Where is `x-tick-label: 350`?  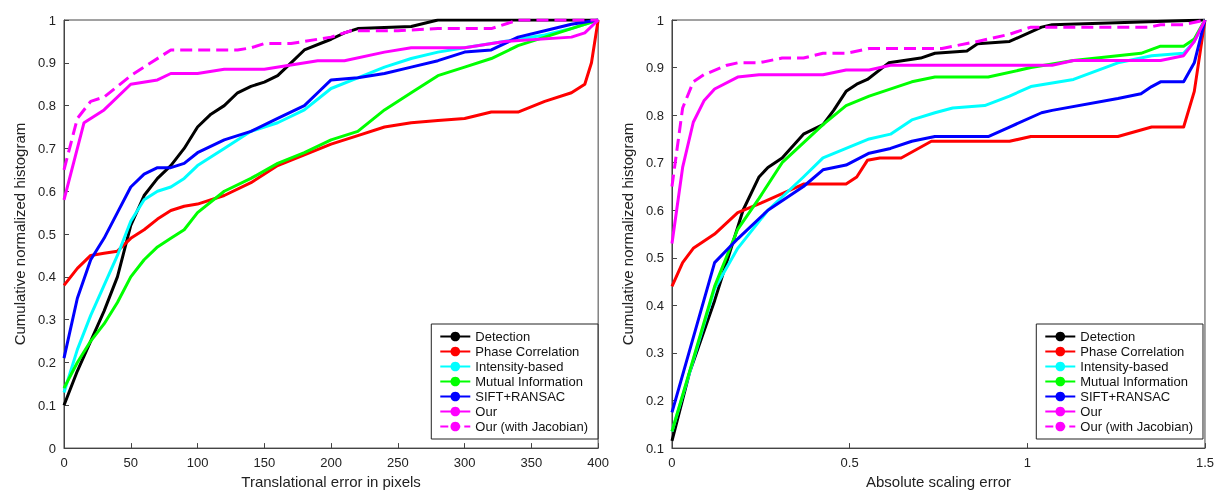 x-tick-label: 350 is located at coordinates (531, 463).